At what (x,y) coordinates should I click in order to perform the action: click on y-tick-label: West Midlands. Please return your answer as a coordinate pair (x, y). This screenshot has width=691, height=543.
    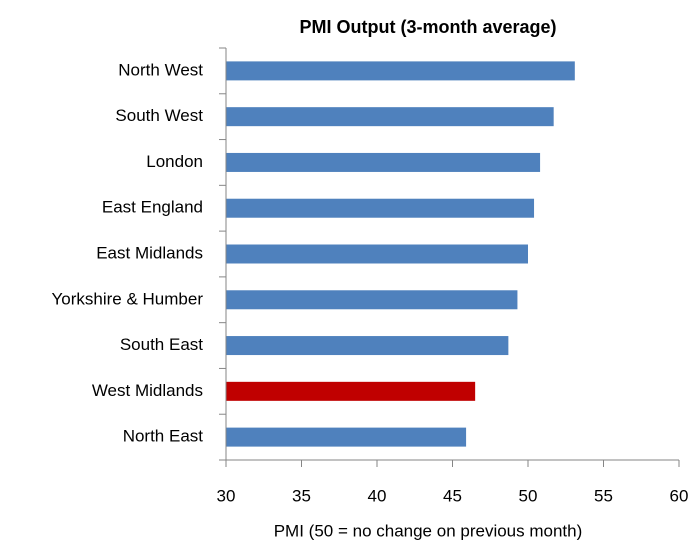
    Looking at the image, I should click on (147, 390).